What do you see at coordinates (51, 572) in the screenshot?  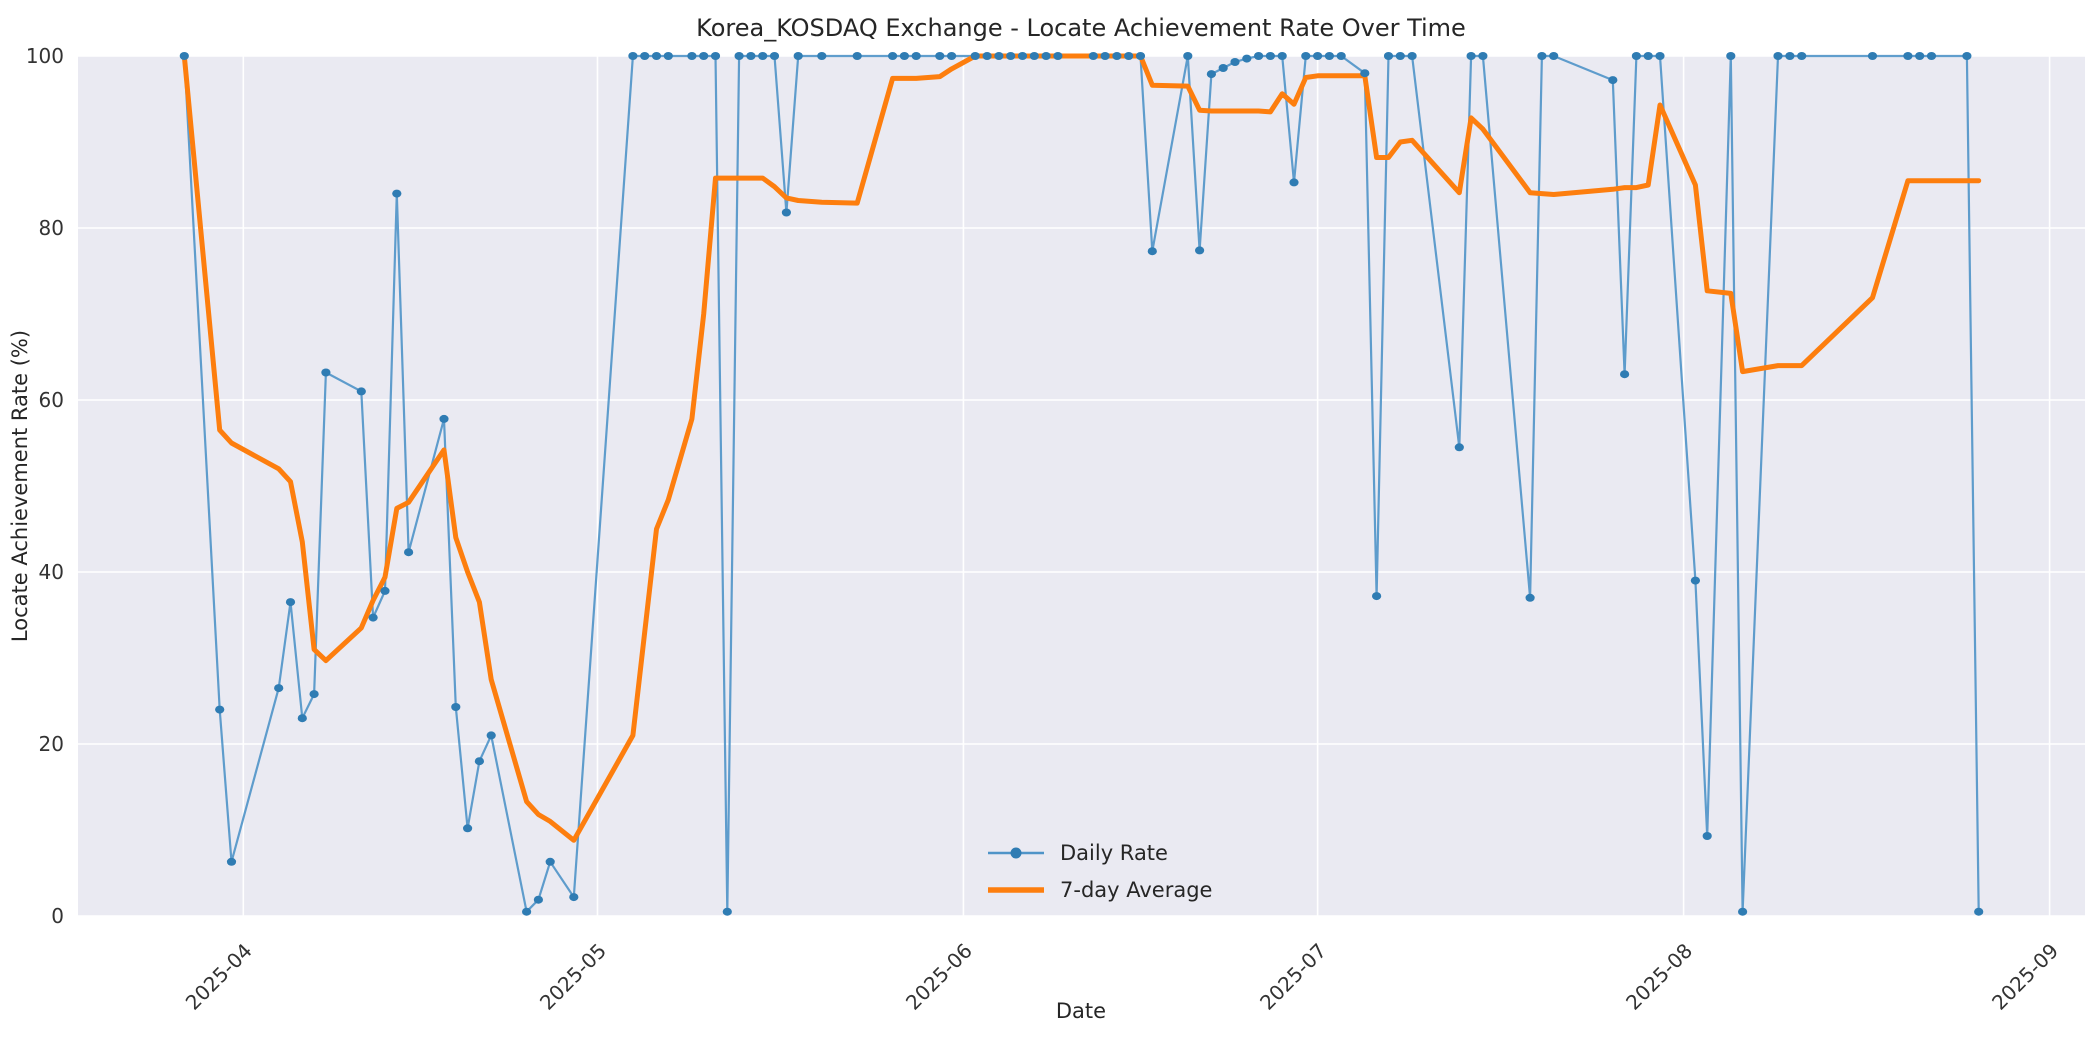 I see `y-tick-label: 40` at bounding box center [51, 572].